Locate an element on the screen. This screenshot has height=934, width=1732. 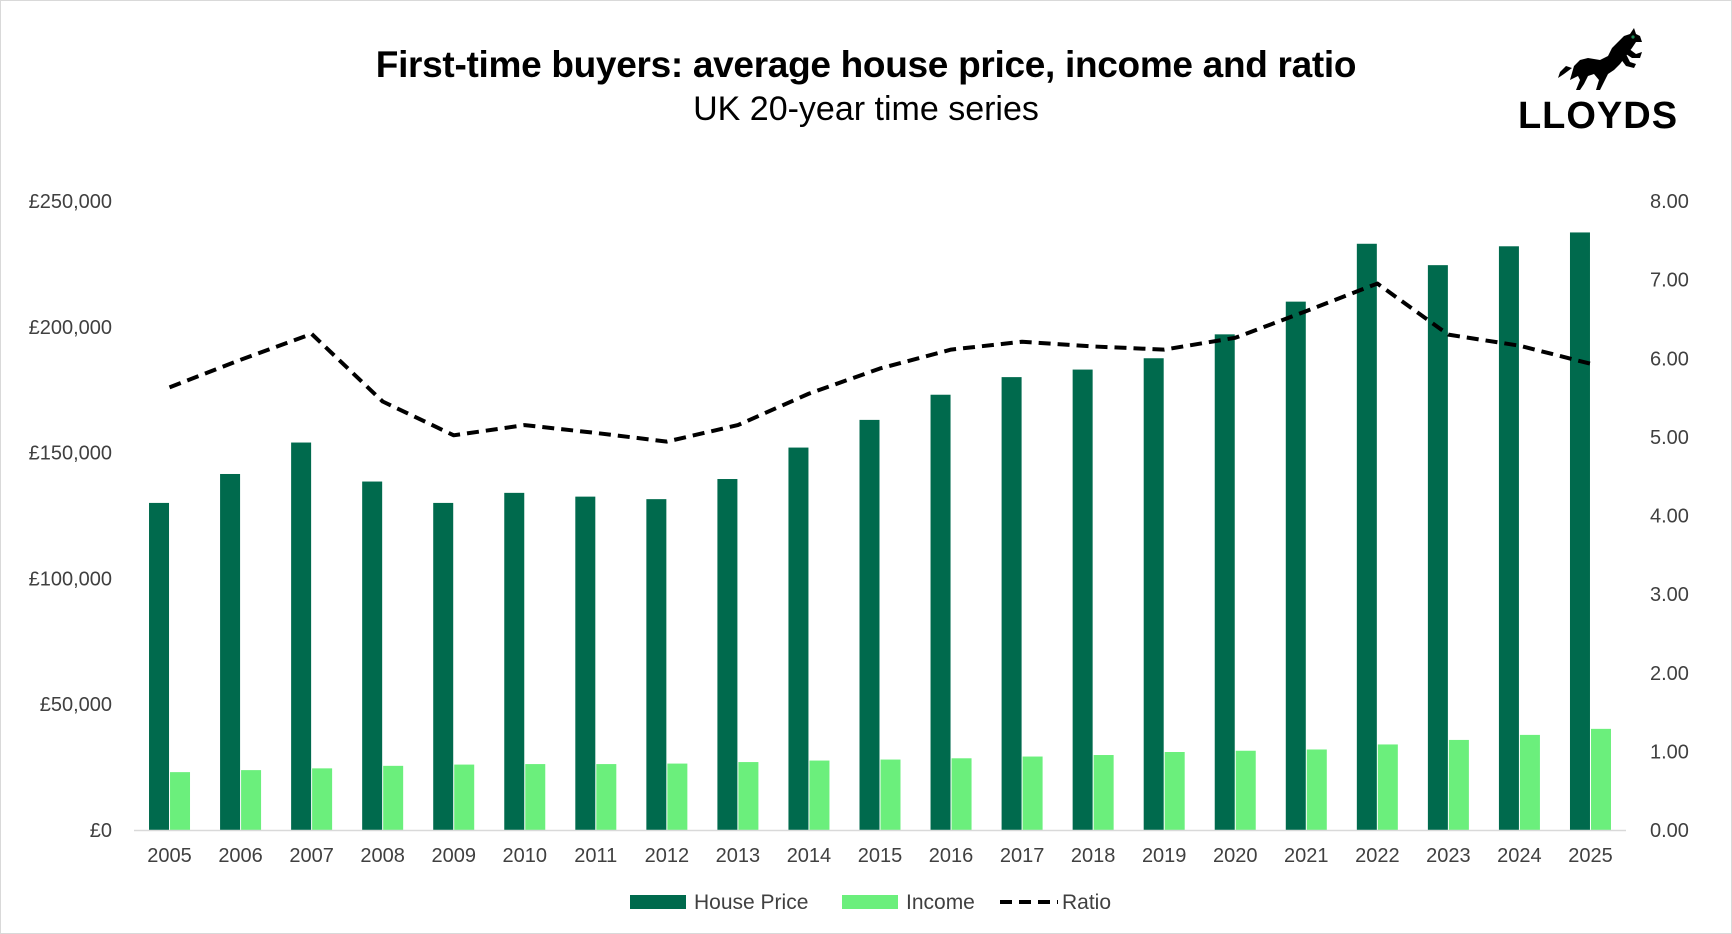
legend-label-house-price: House Price is located at coordinates (751, 902).